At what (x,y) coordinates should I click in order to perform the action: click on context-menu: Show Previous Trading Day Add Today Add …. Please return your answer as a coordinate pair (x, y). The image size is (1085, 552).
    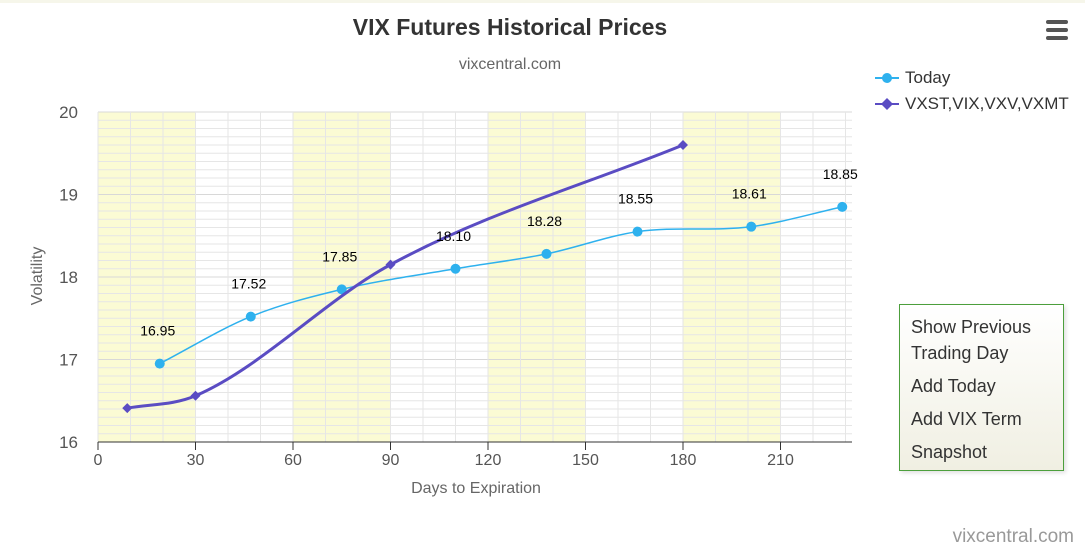
    Looking at the image, I should click on (981, 387).